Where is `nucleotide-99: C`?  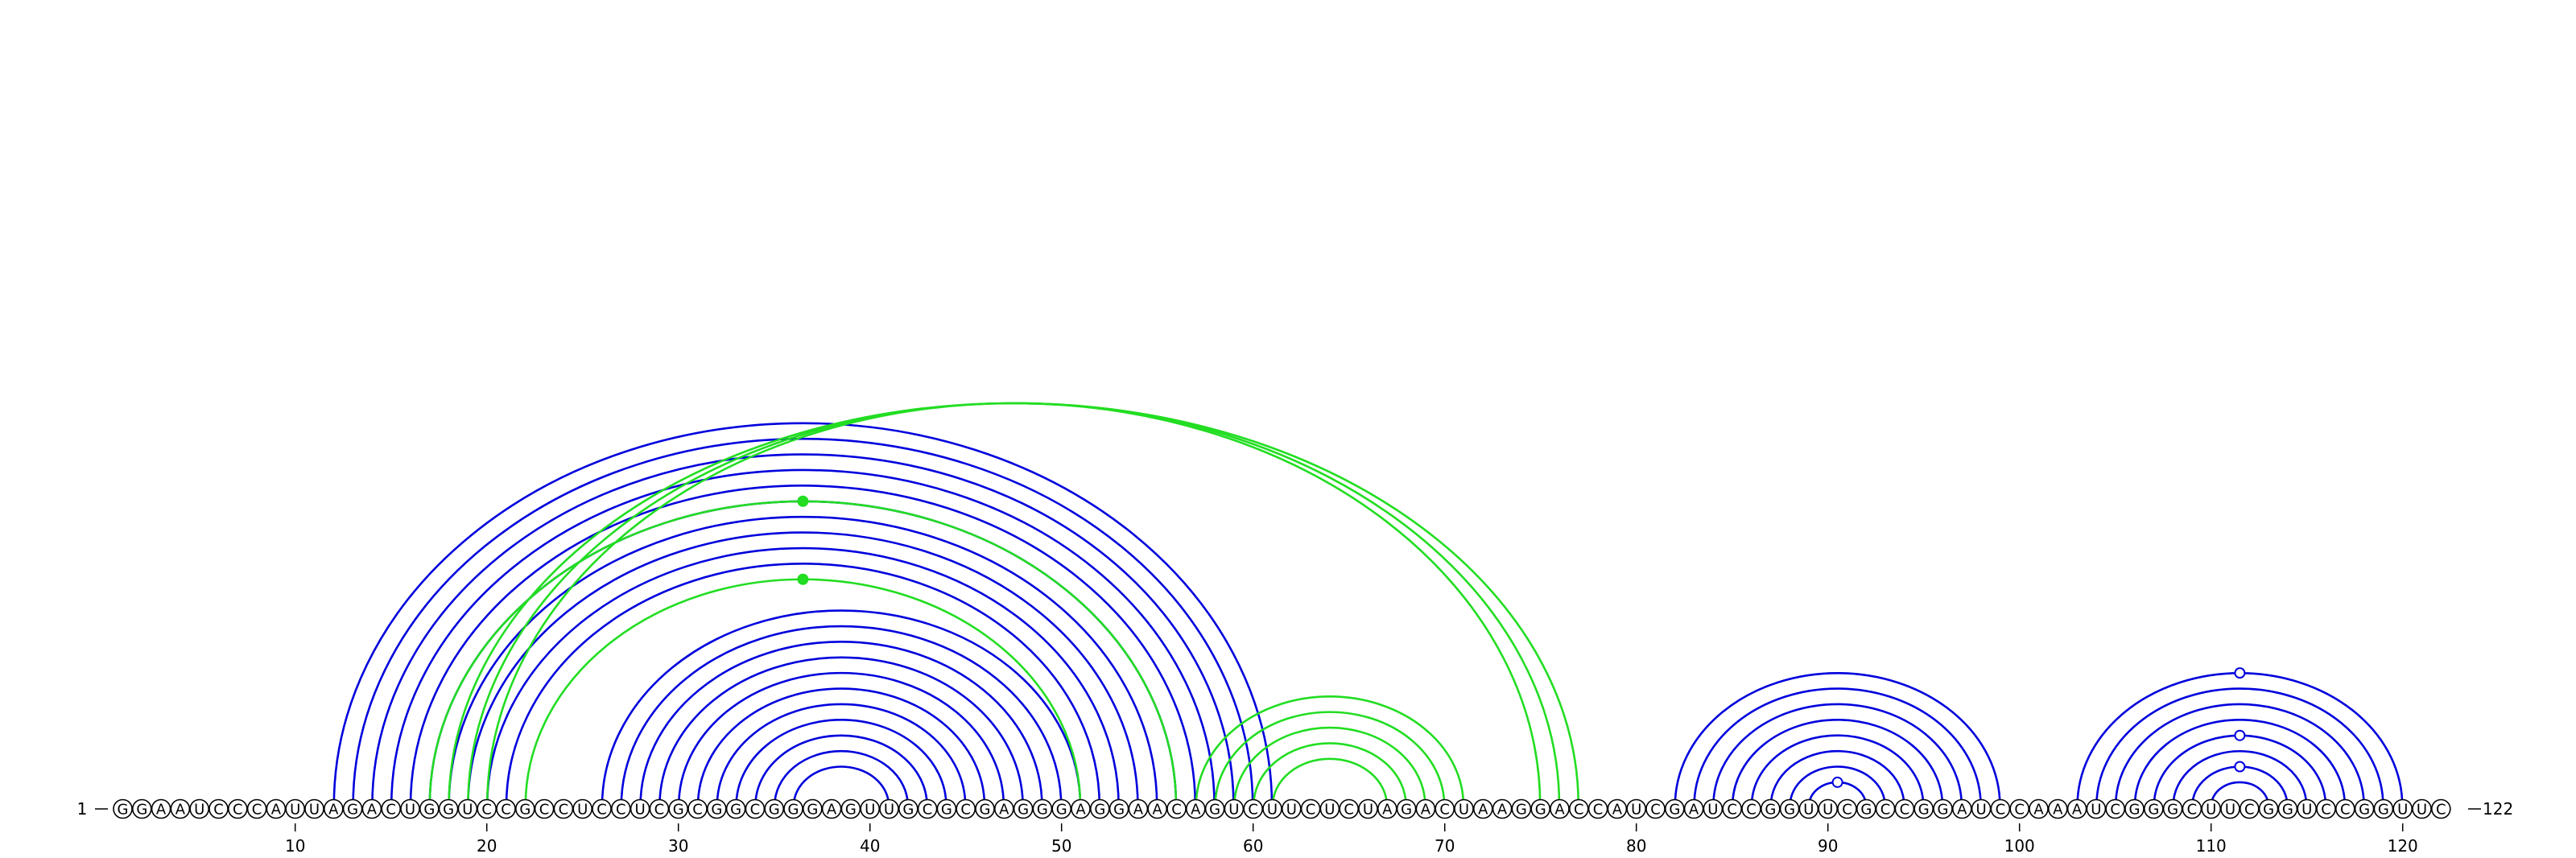
nucleotide-99: C is located at coordinates (2000, 808).